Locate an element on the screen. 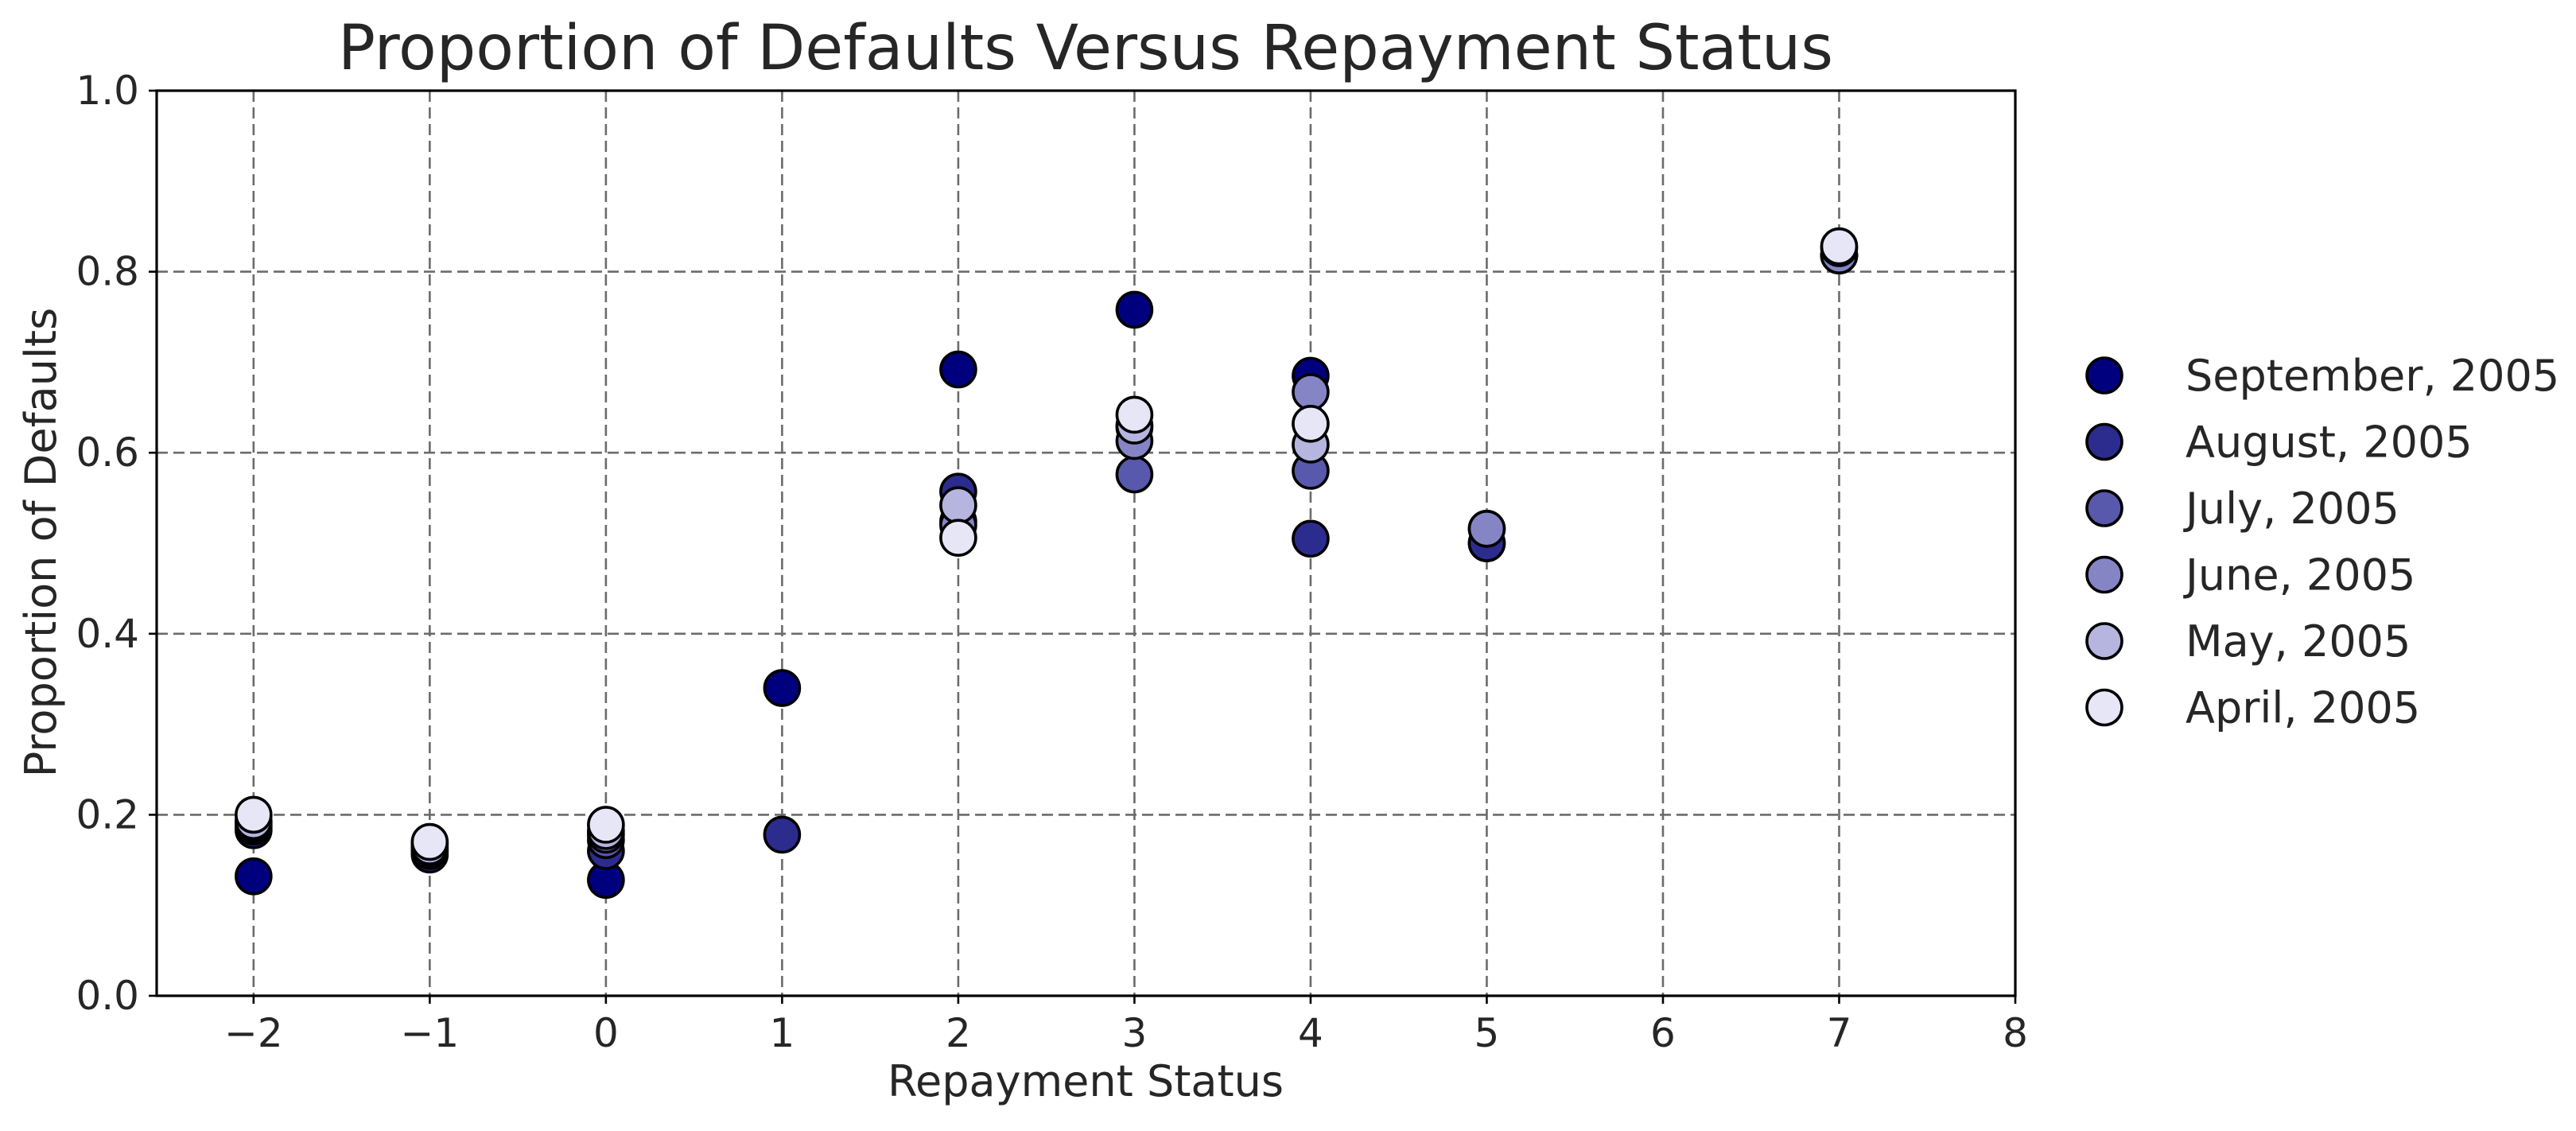  x-tick-label: 2 is located at coordinates (958, 1033).